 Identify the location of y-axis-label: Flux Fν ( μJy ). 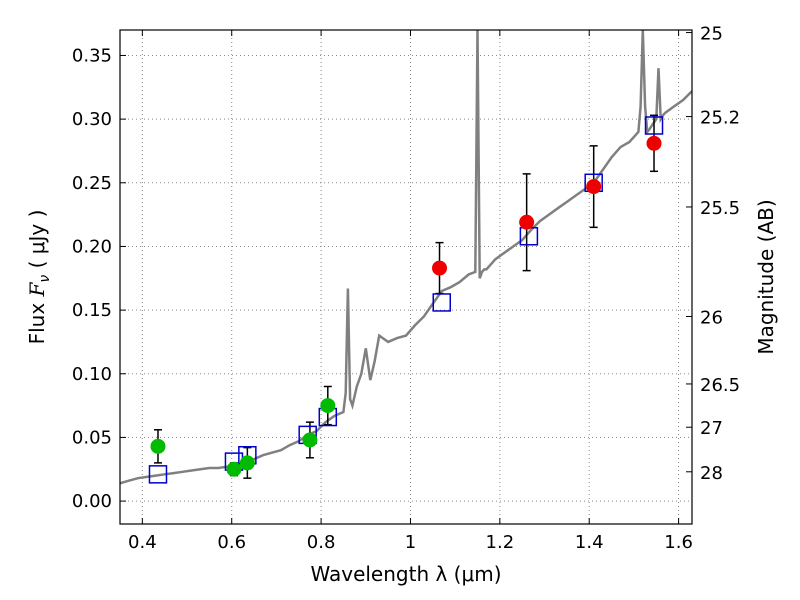
(39, 277).